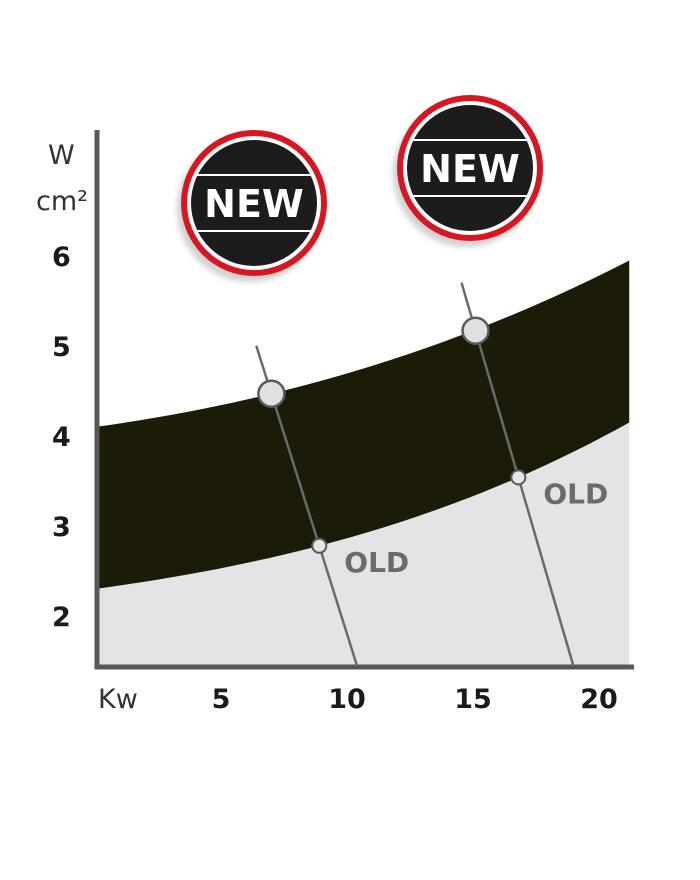 This screenshot has width=700, height=880. What do you see at coordinates (61, 257) in the screenshot?
I see `y-tick-label: 6` at bounding box center [61, 257].